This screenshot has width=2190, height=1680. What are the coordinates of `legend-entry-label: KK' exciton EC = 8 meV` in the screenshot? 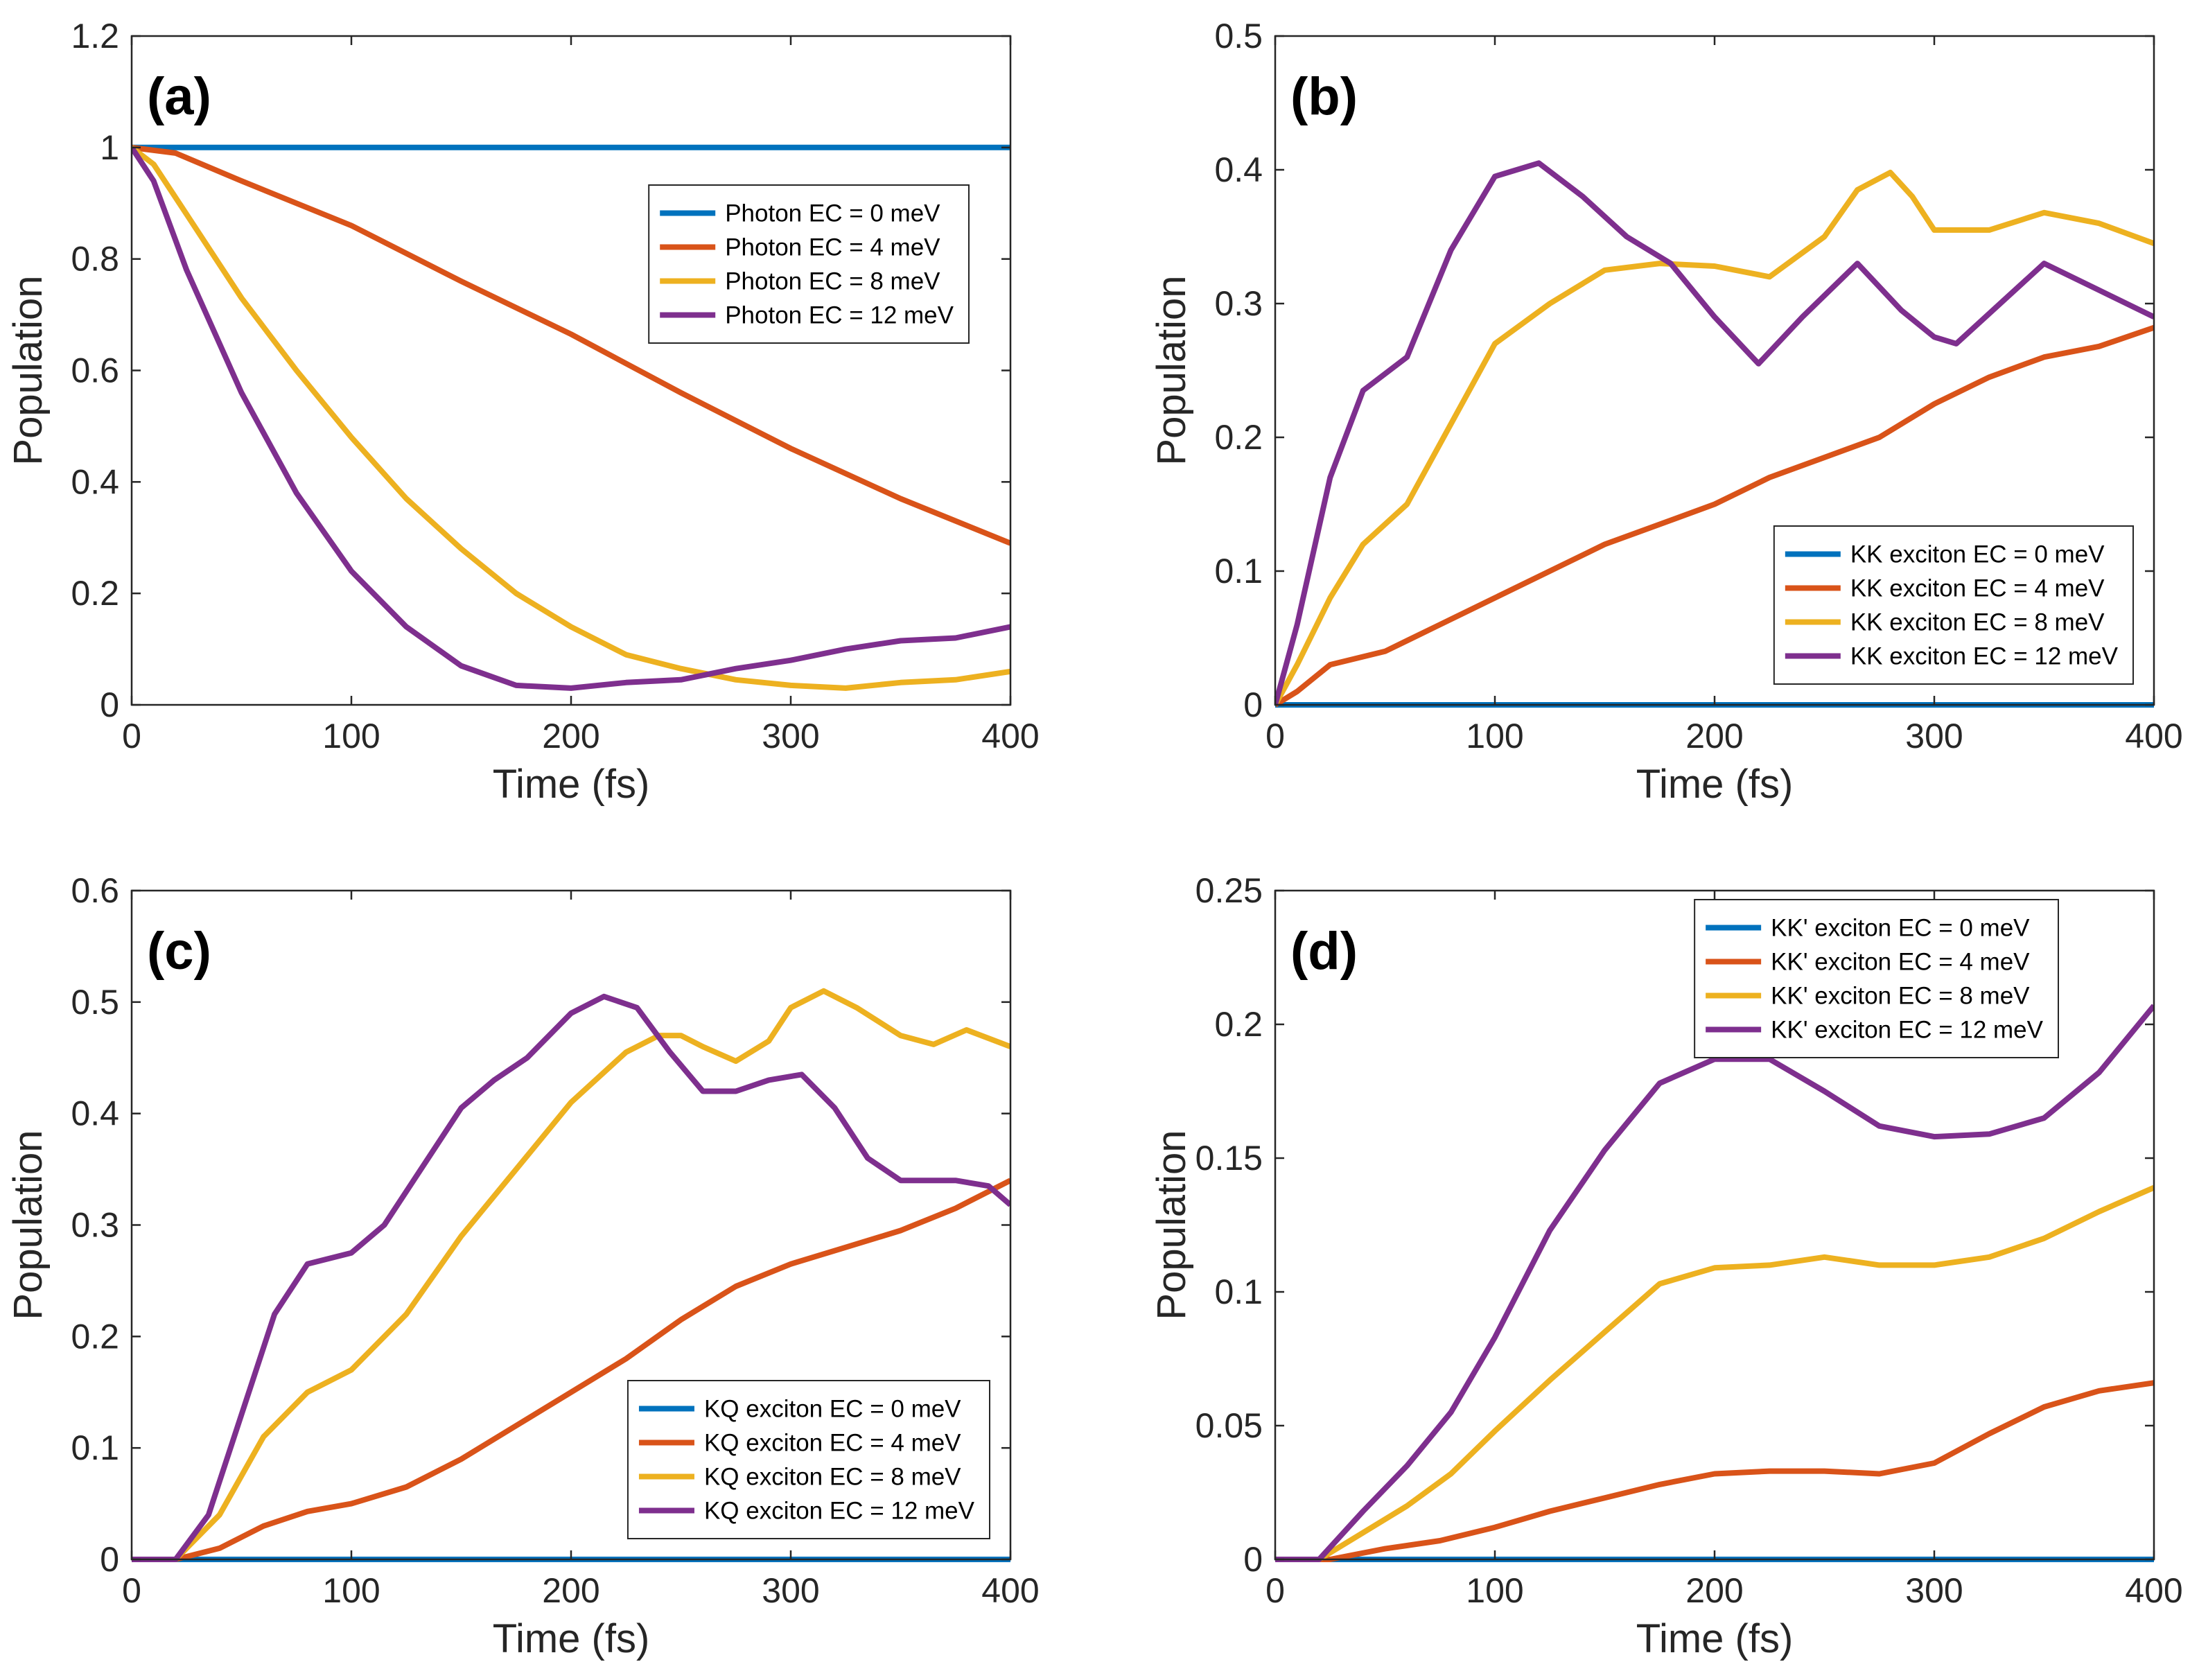 It's located at (1900, 996).